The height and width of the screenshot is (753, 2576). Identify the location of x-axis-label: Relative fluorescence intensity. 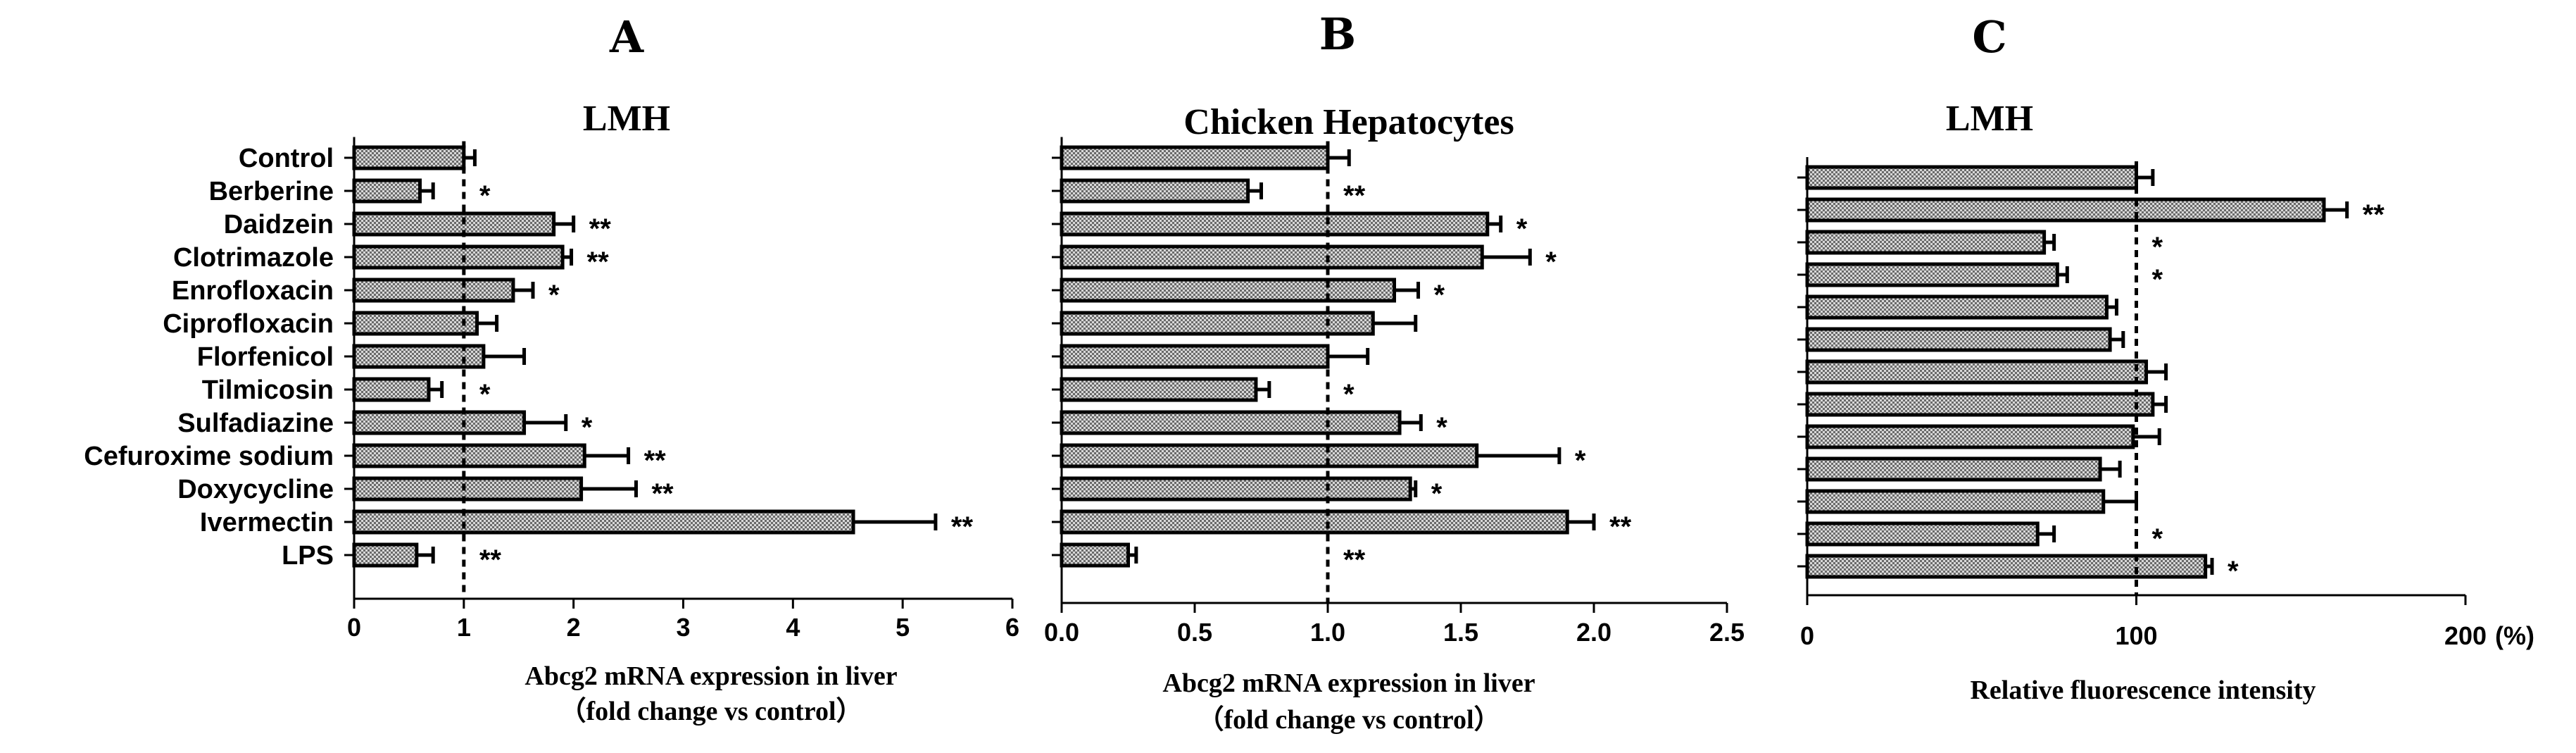
(2143, 690).